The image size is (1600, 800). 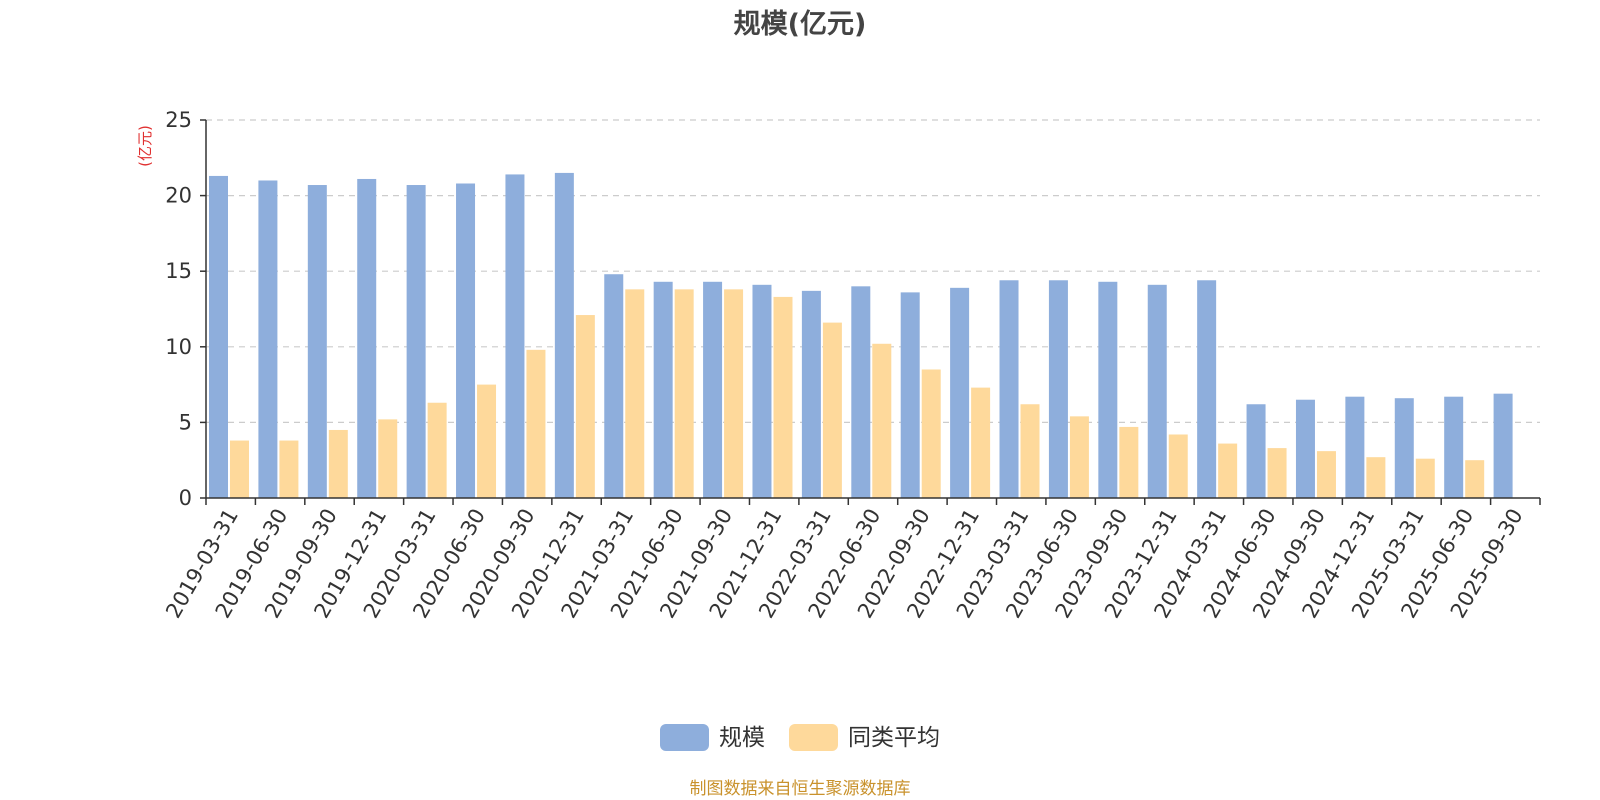 I want to click on legend-label: 同类平均, so click(x=894, y=738).